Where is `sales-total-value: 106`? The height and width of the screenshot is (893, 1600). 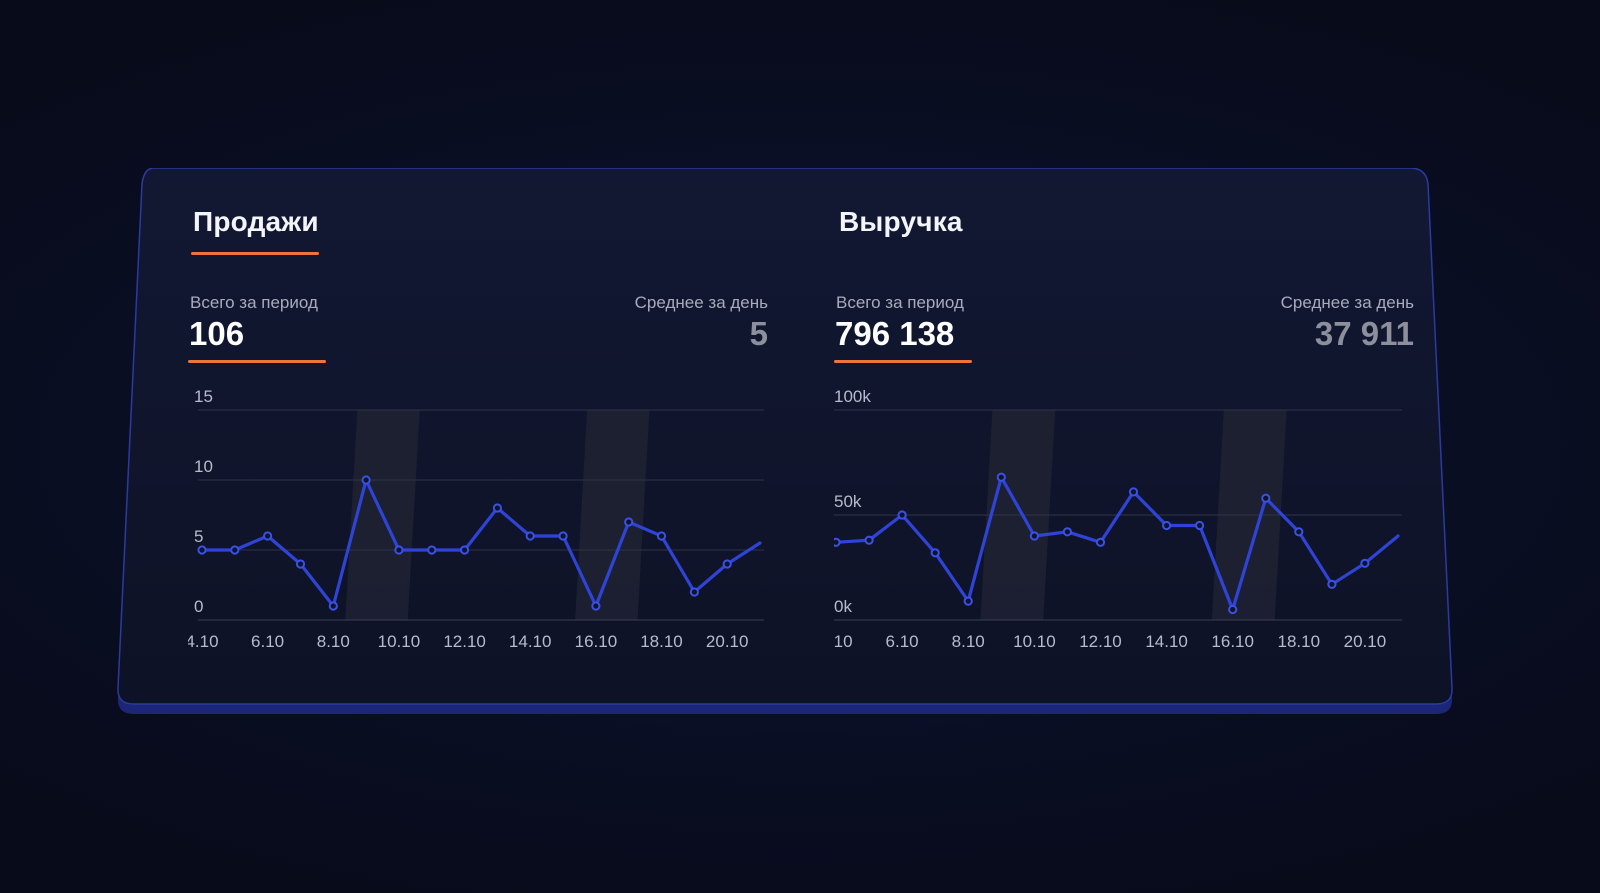 sales-total-value: 106 is located at coordinates (217, 333).